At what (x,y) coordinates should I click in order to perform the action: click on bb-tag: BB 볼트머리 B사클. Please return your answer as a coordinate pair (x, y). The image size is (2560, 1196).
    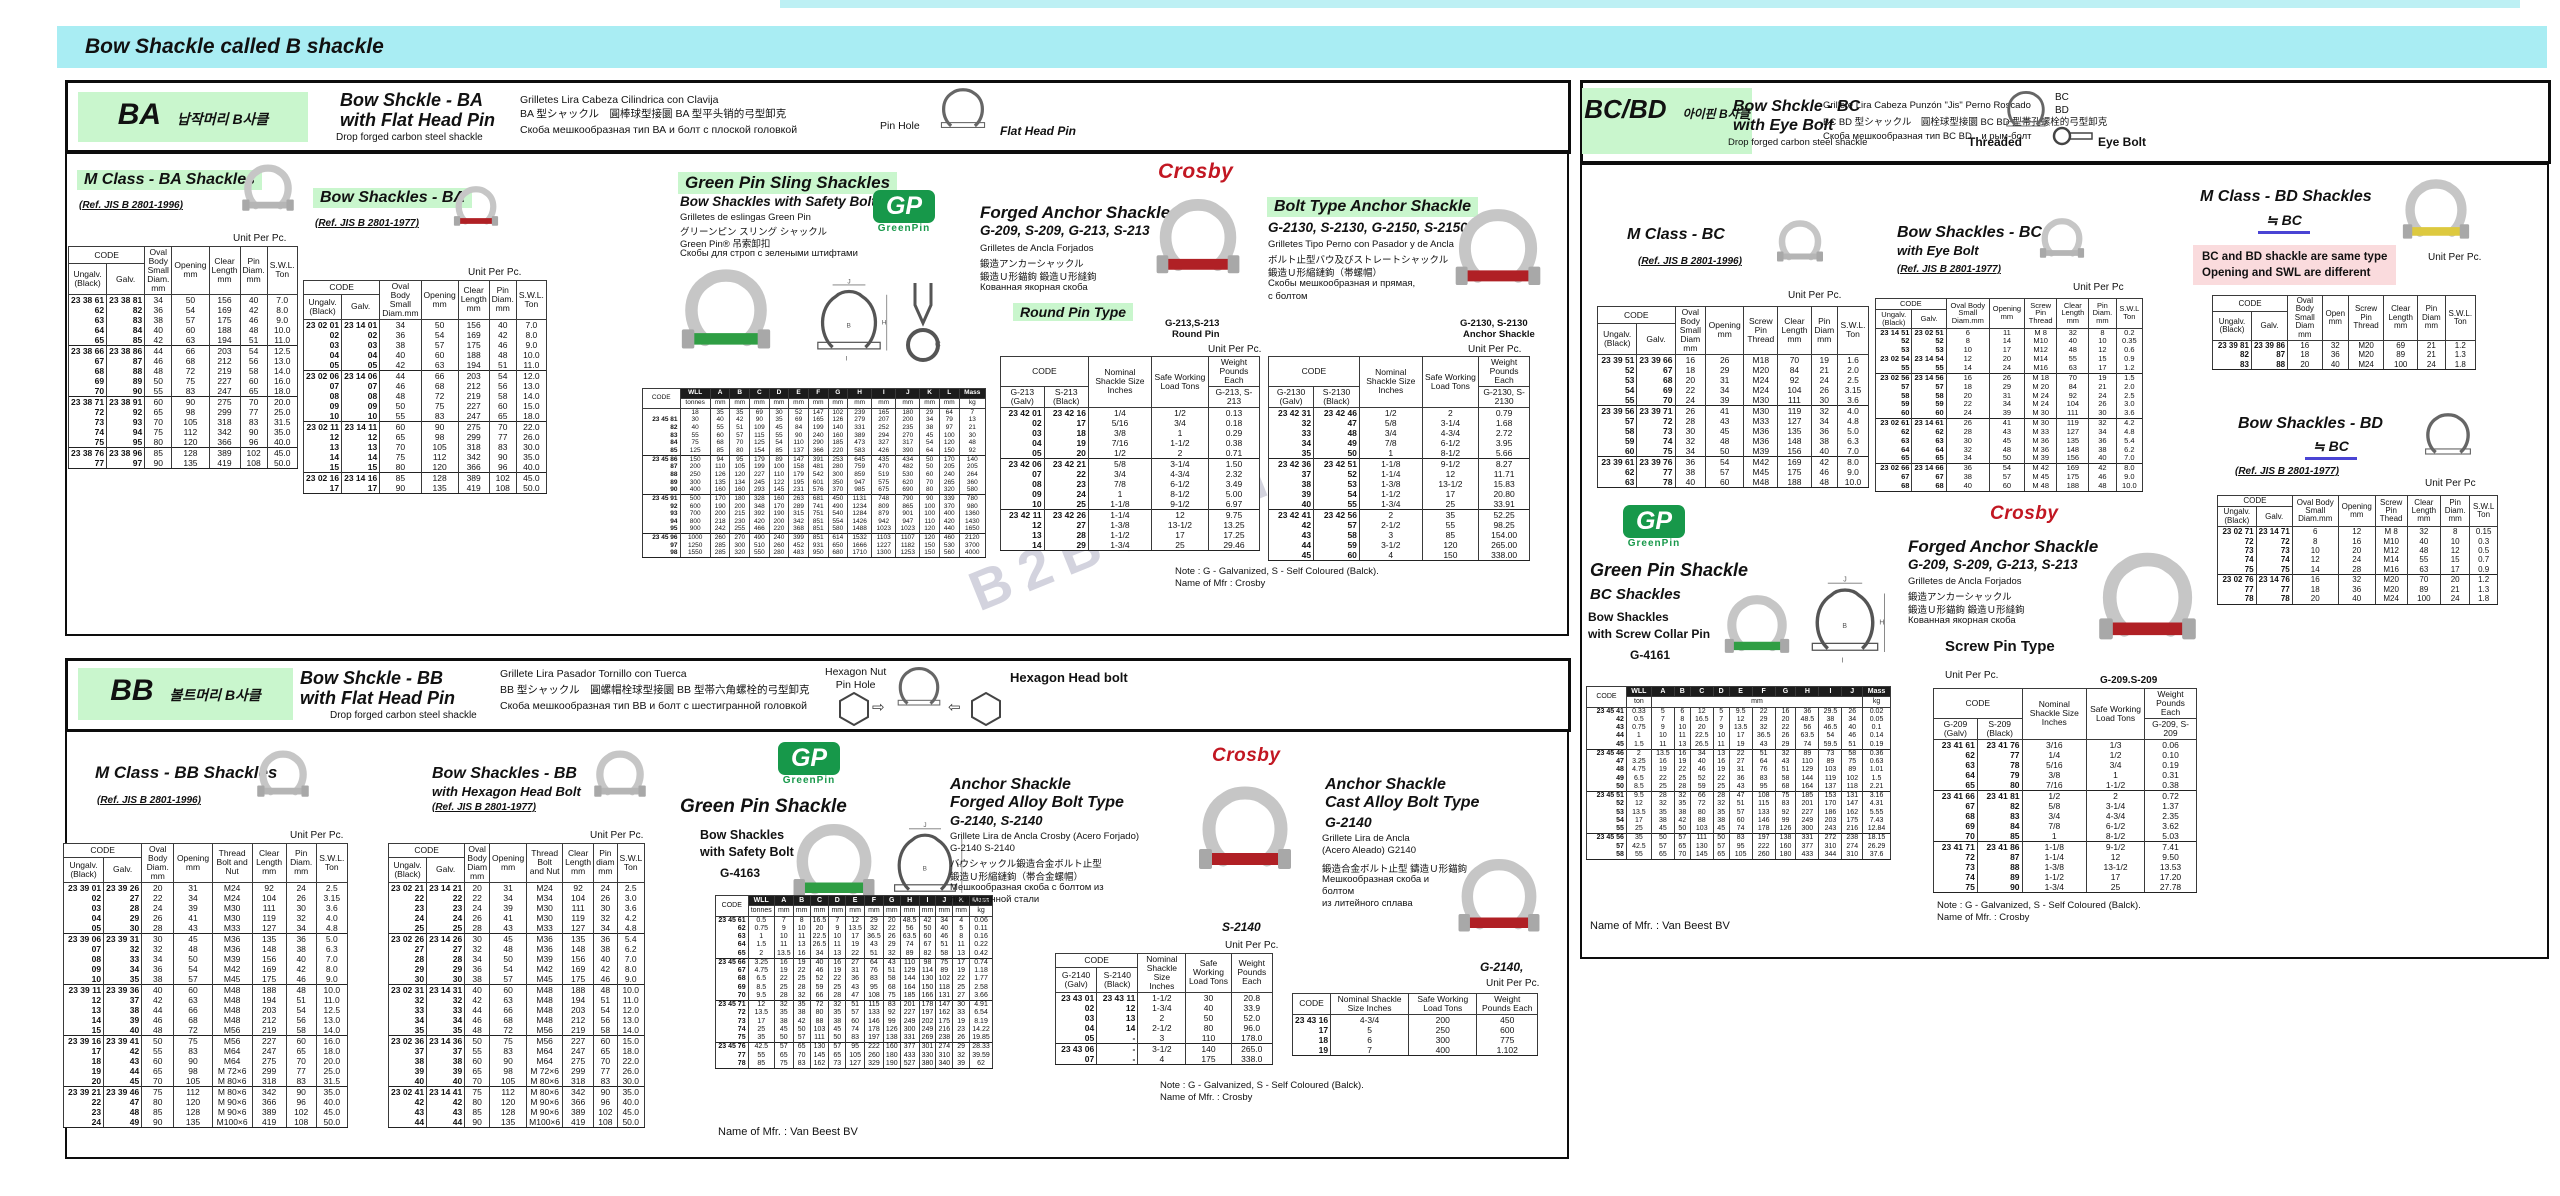
    Looking at the image, I should click on (185, 694).